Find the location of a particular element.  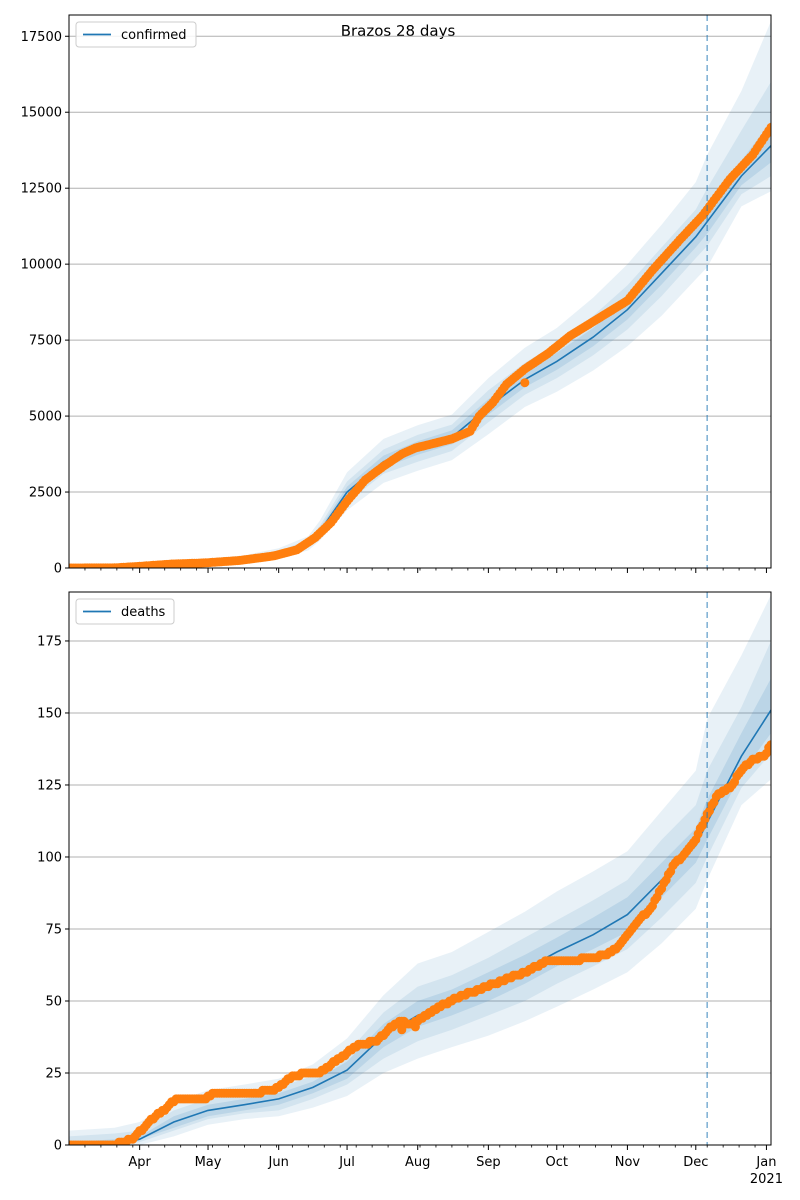

legend: confirmed is located at coordinates (136, 34).